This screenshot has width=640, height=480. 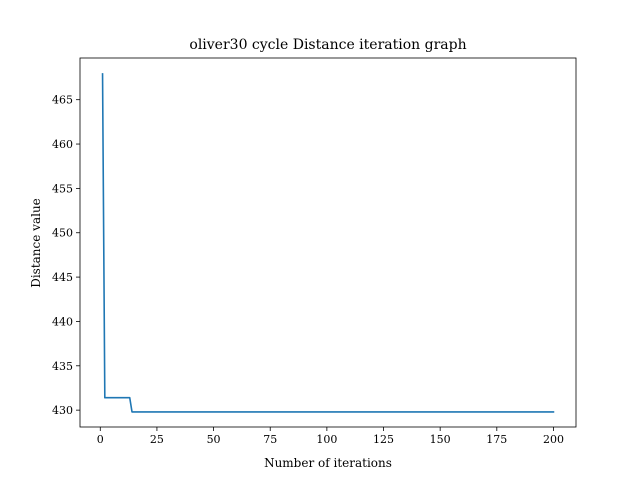 I want to click on x-tick-label: 100, so click(x=326, y=439).